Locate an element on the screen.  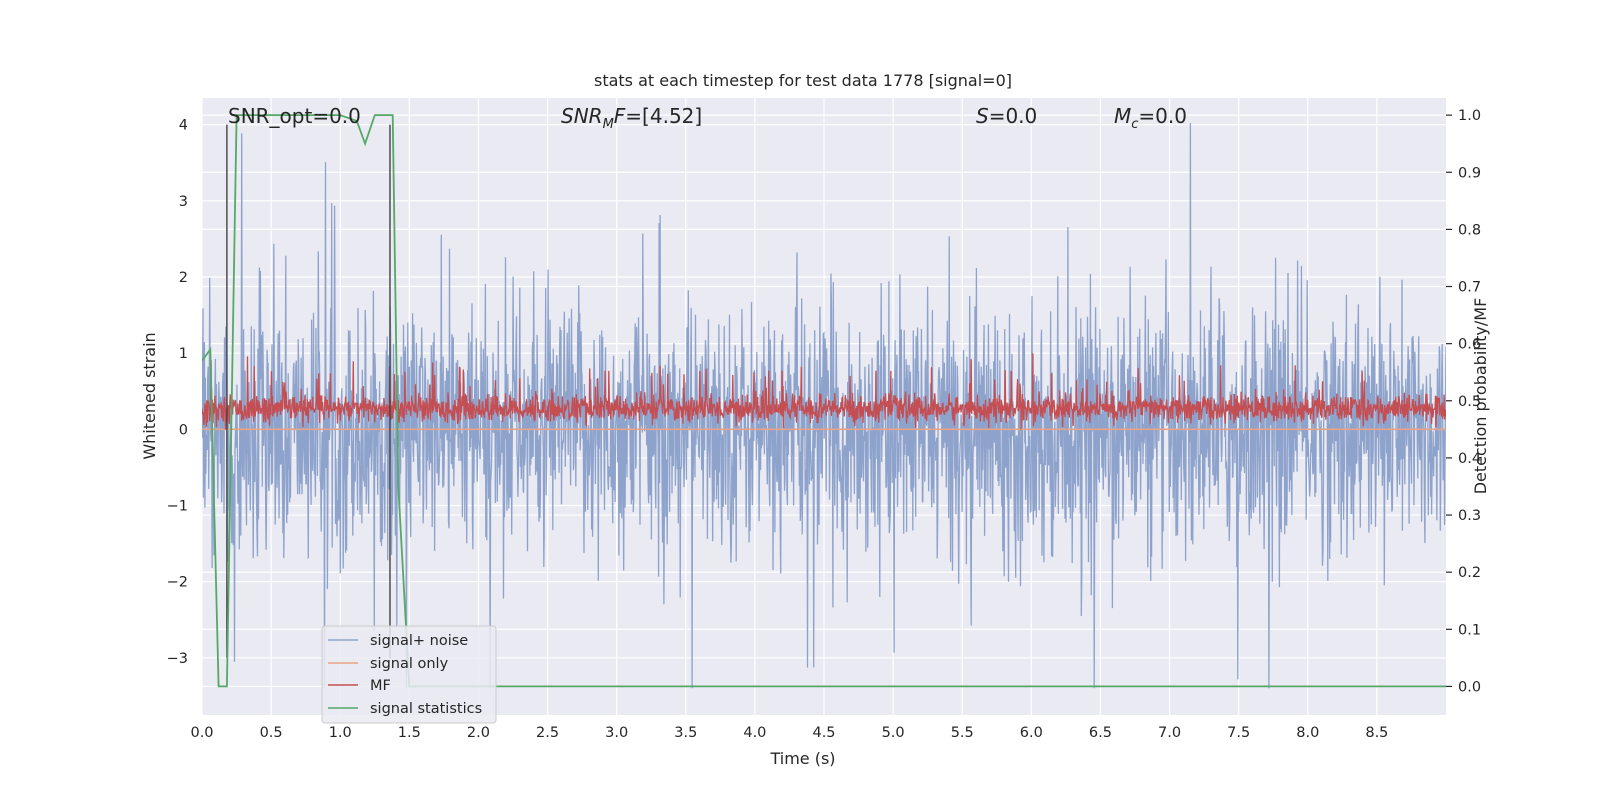
legend-label-signal-noise: signal+ noise is located at coordinates (419, 641).